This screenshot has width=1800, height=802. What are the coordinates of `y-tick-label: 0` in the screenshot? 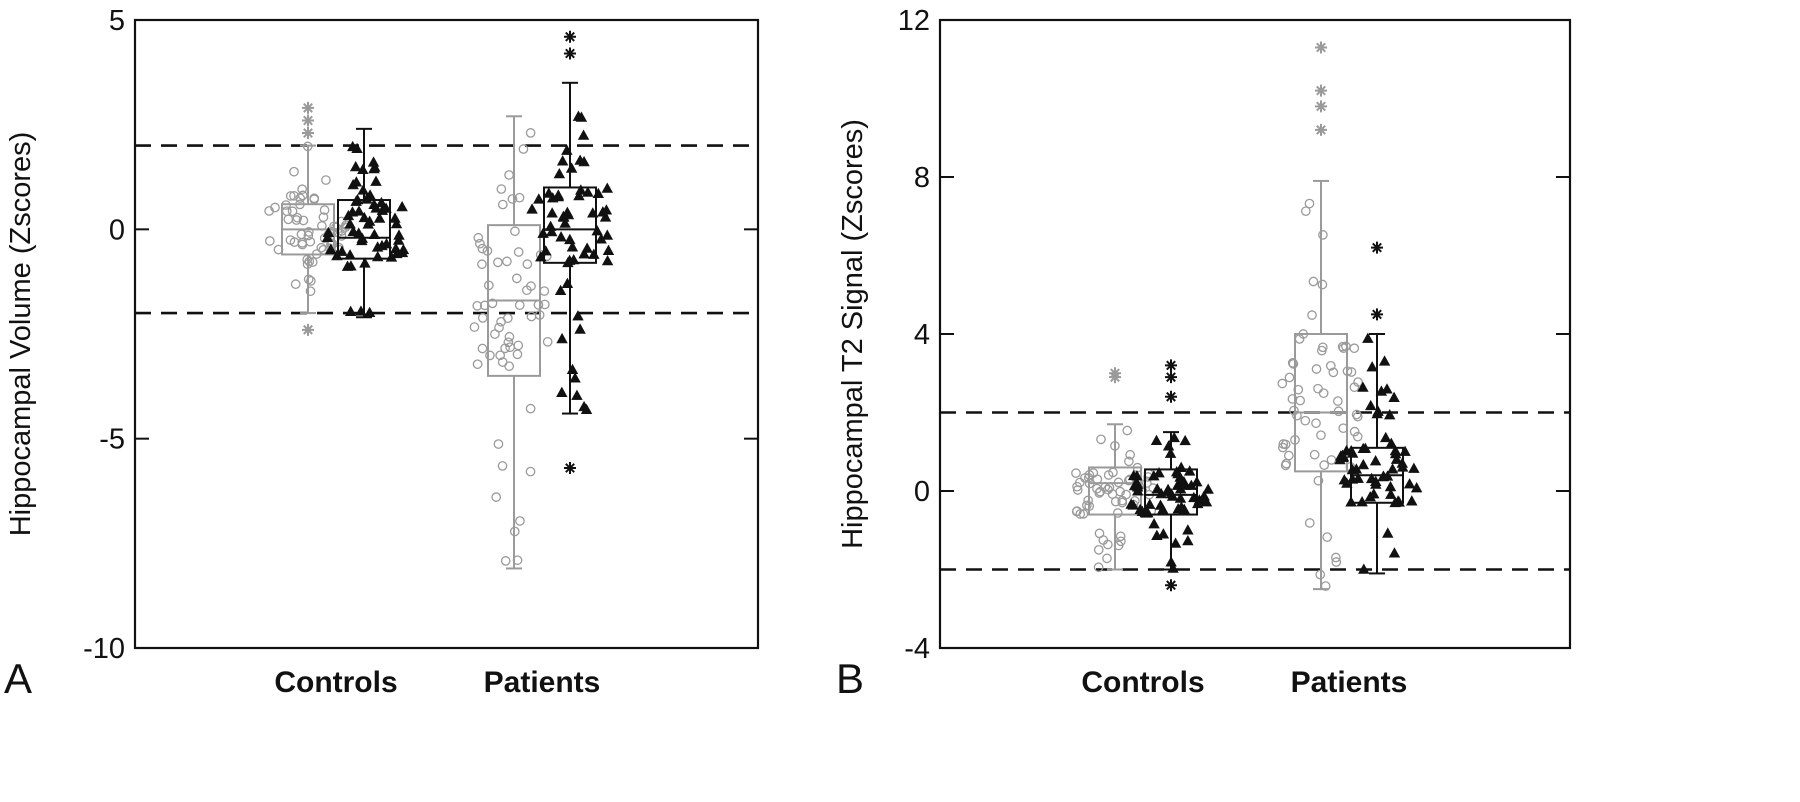 It's located at (922, 492).